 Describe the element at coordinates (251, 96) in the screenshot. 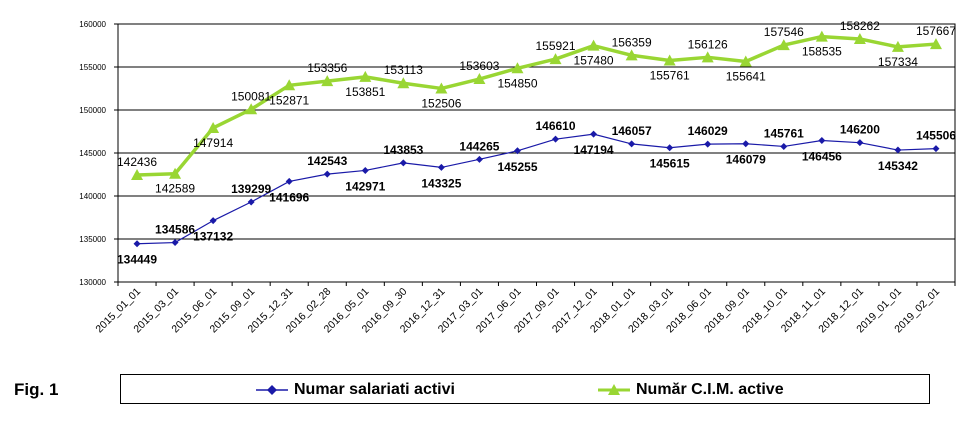

I see `data-label-cim: 150081` at that location.